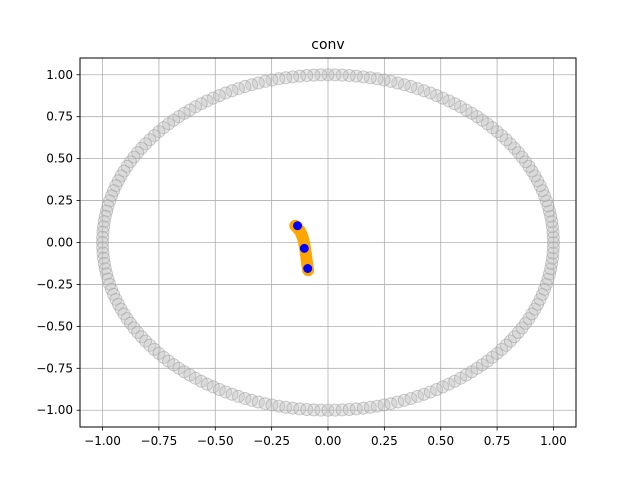  Describe the element at coordinates (327, 45) in the screenshot. I see `chart-title: conv` at that location.